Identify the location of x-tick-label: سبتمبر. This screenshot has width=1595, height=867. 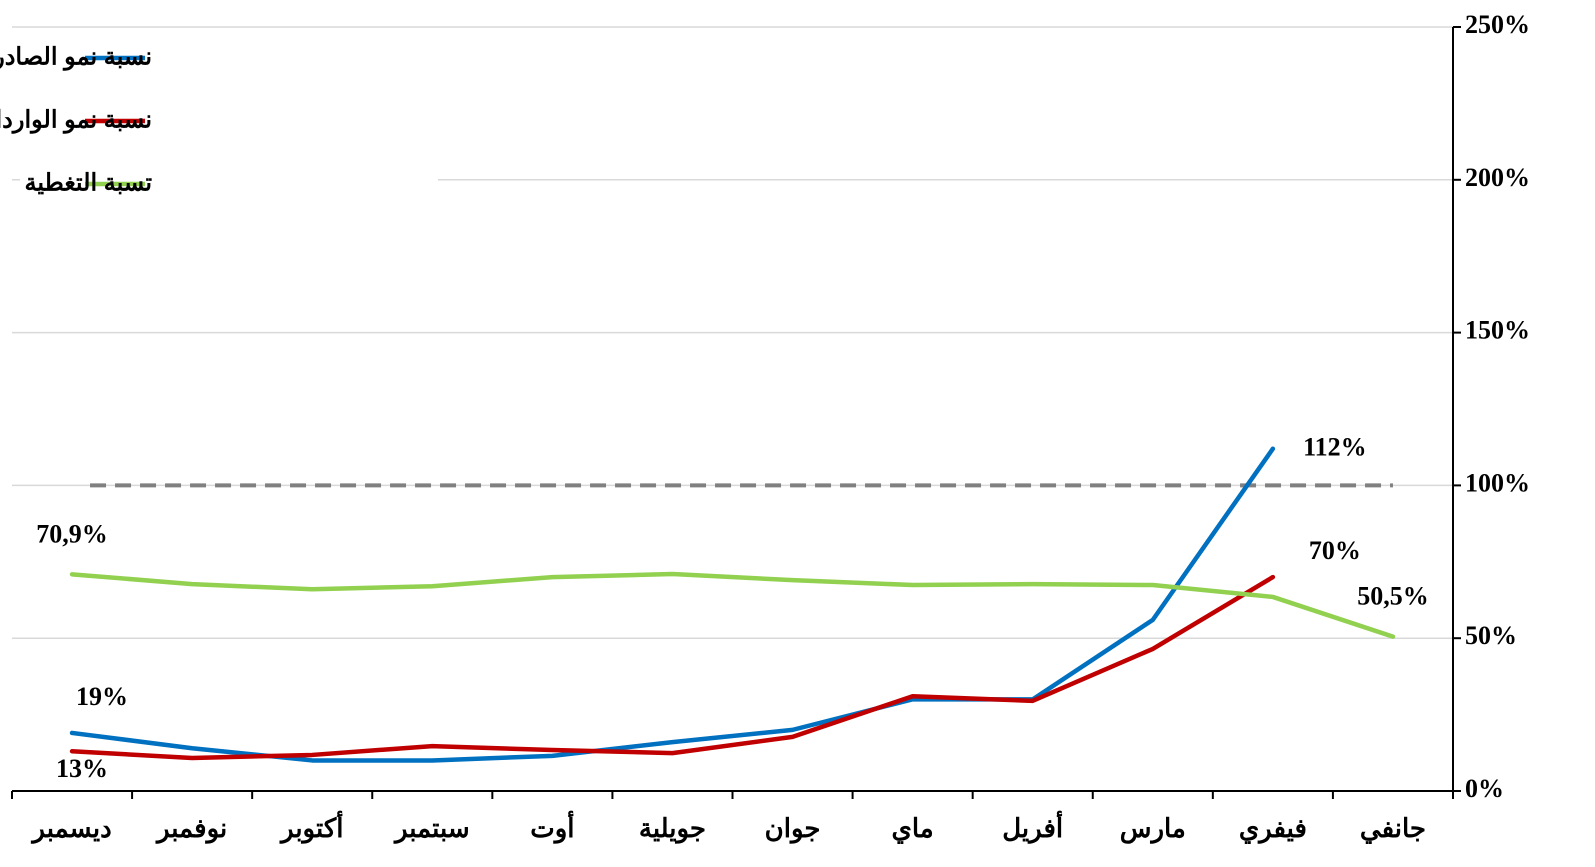
(431, 829).